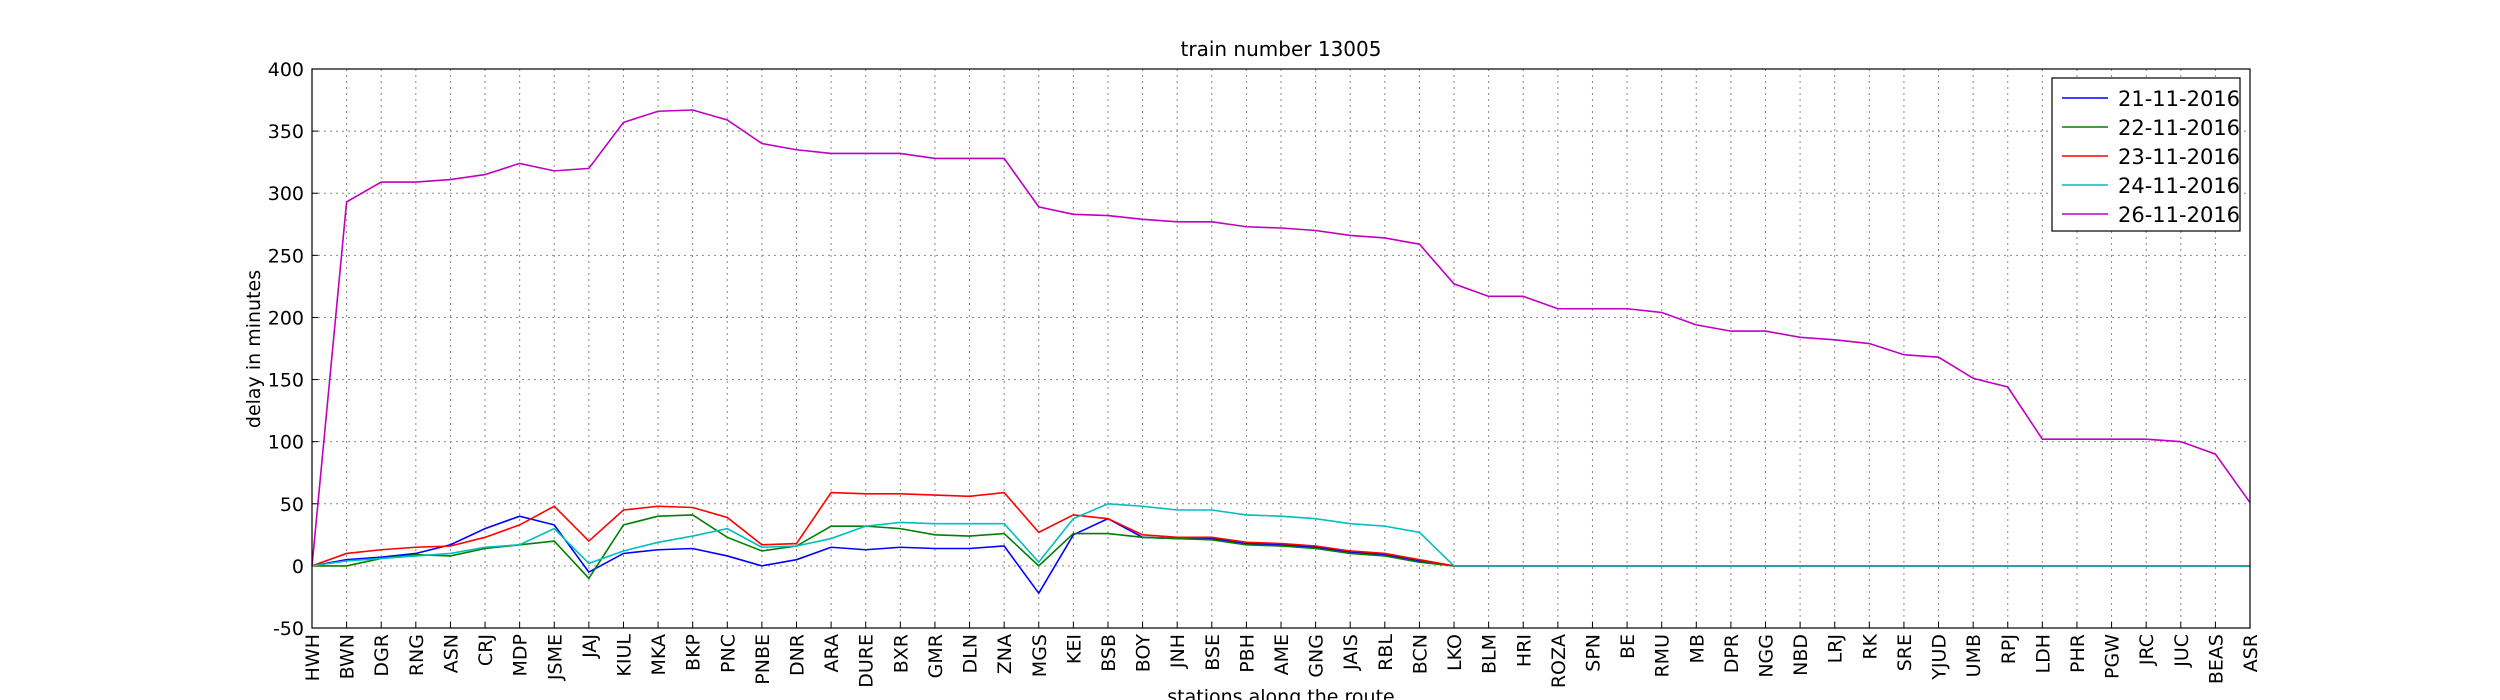 The image size is (2500, 700). What do you see at coordinates (298, 567) in the screenshot?
I see `y-tick-label: 0` at bounding box center [298, 567].